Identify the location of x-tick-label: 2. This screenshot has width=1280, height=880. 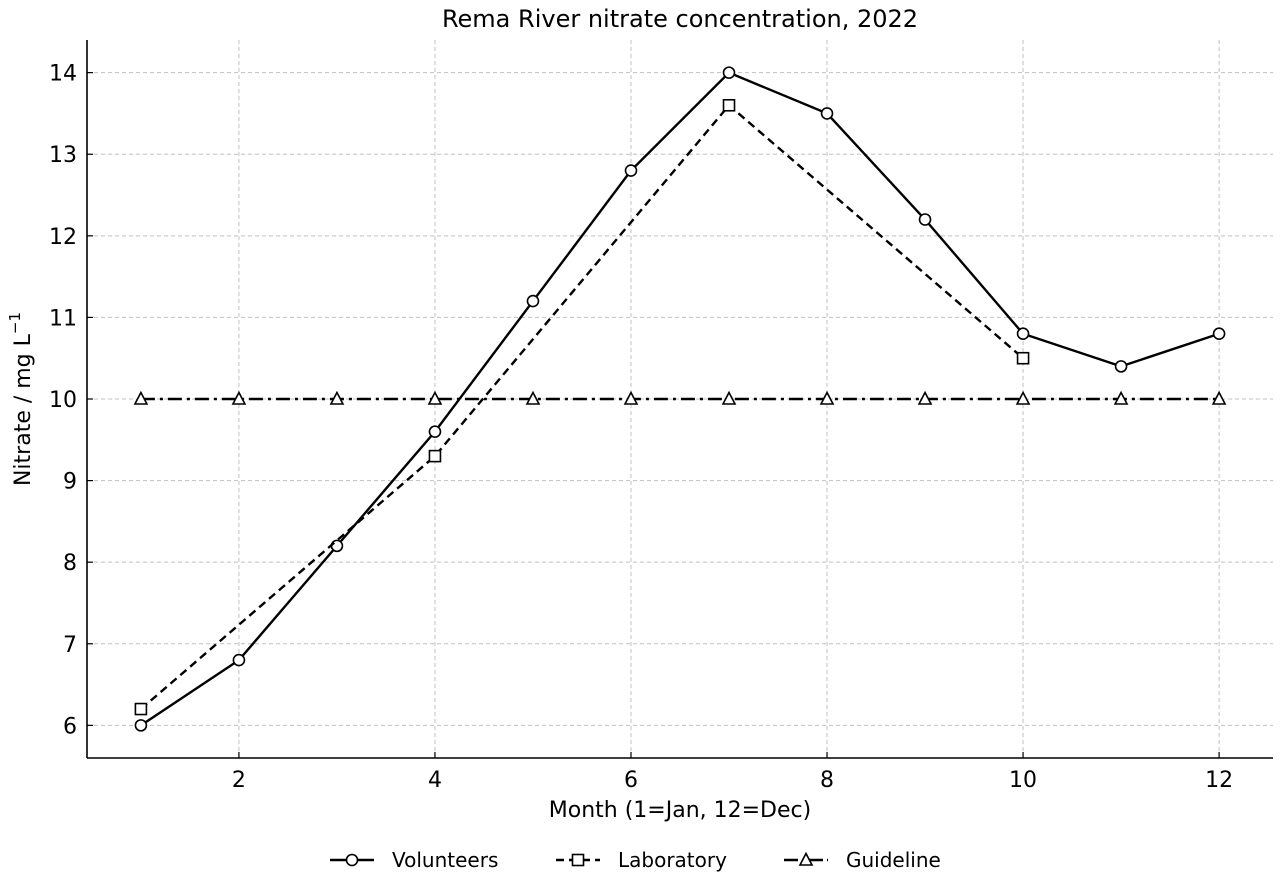
(239, 780).